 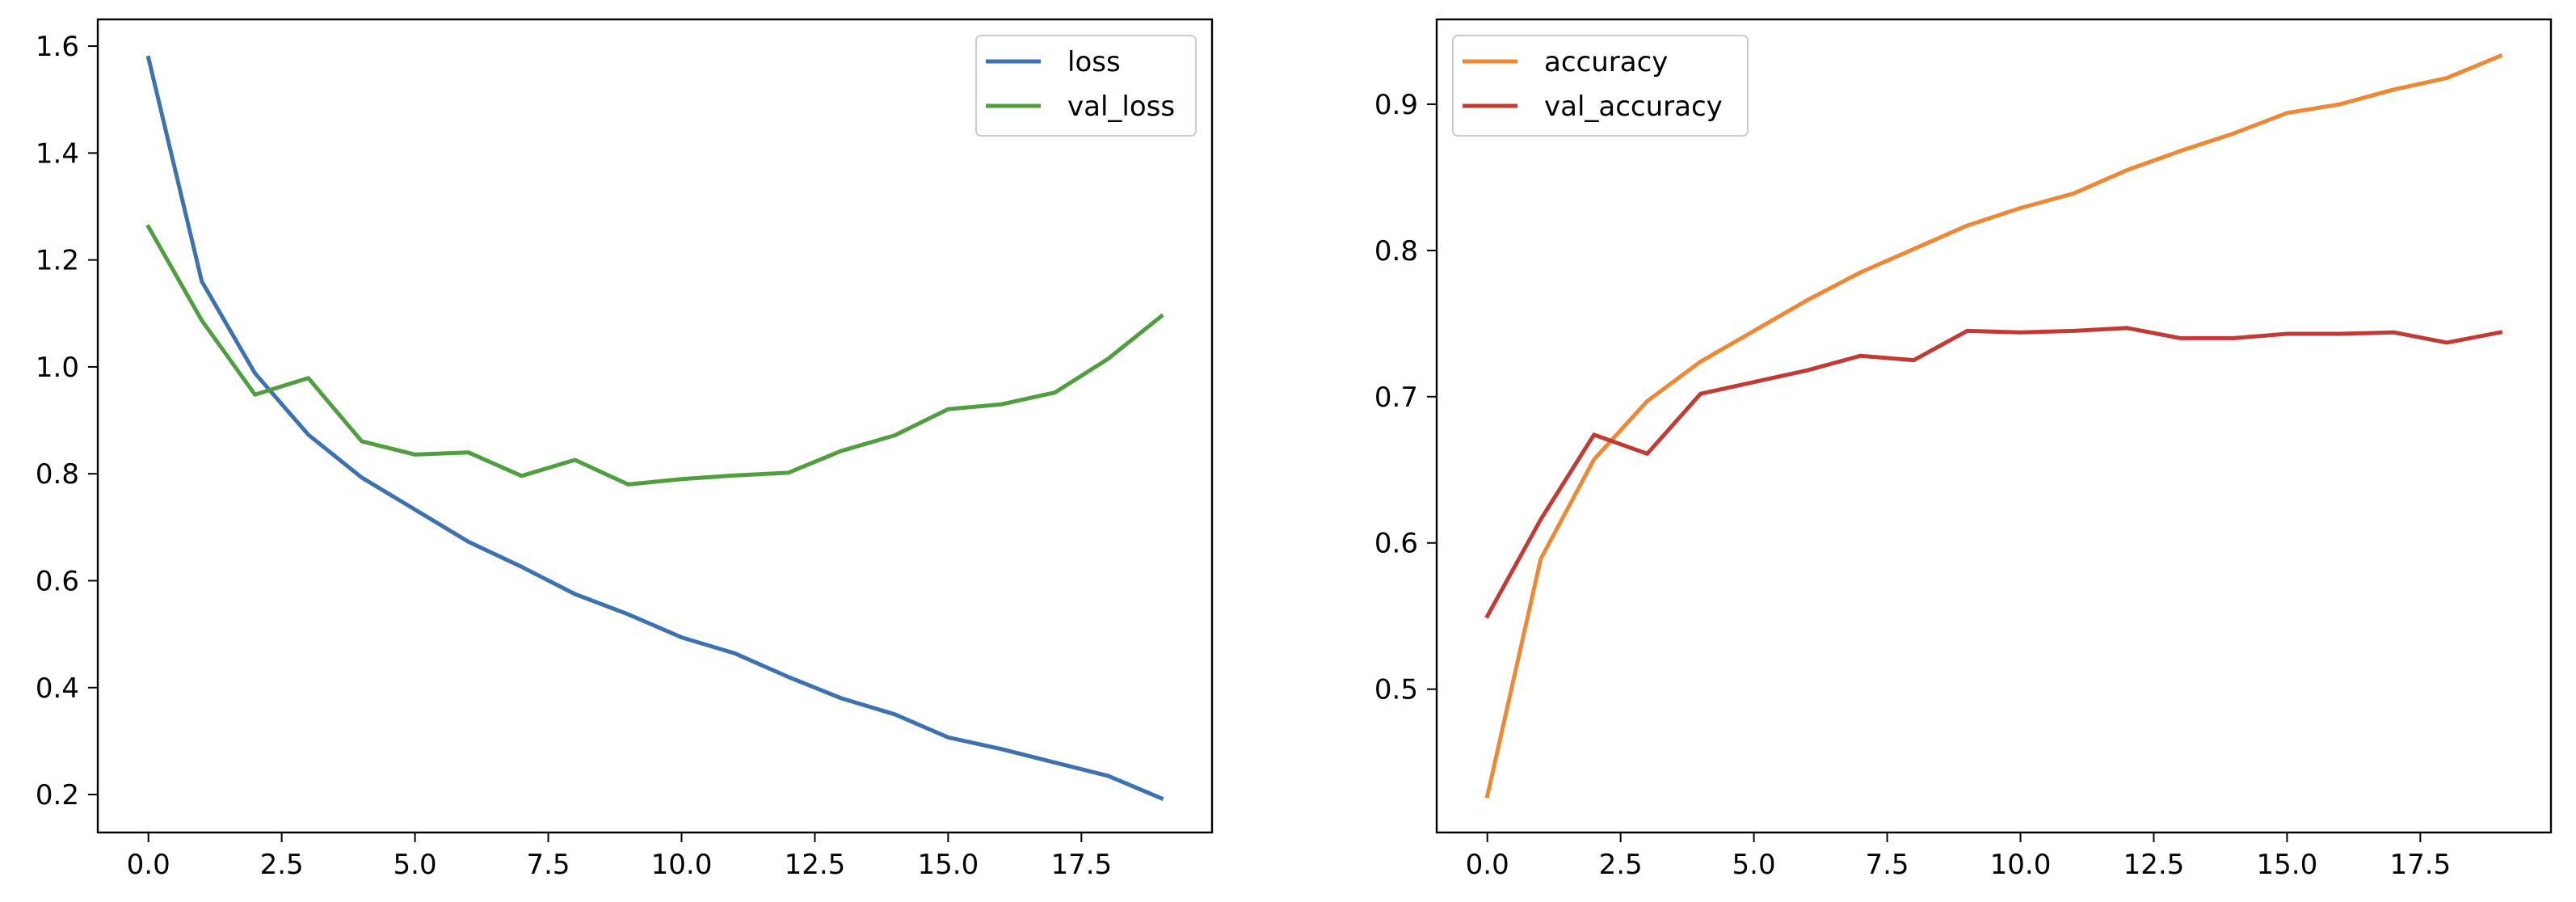 What do you see at coordinates (67, 421) in the screenshot?
I see `y-axis: 0.2 0.4 0.6 0.8 1.0 1.2 1.4 1.6` at bounding box center [67, 421].